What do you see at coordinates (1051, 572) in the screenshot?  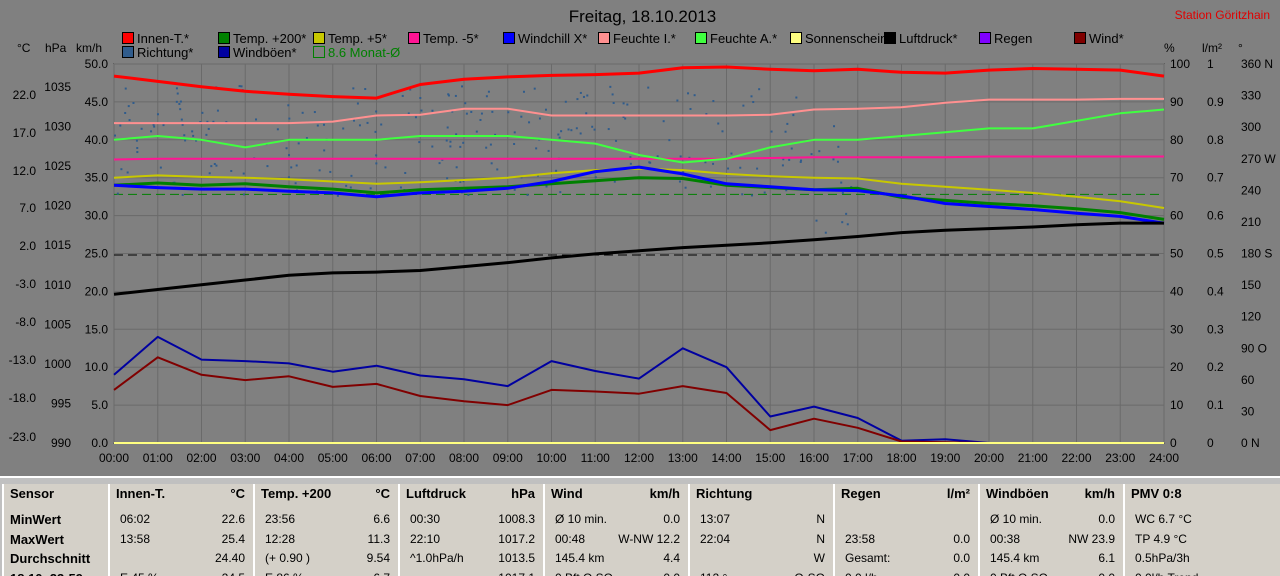 I see `stats-row: 0 Bft O SO0.0` at bounding box center [1051, 572].